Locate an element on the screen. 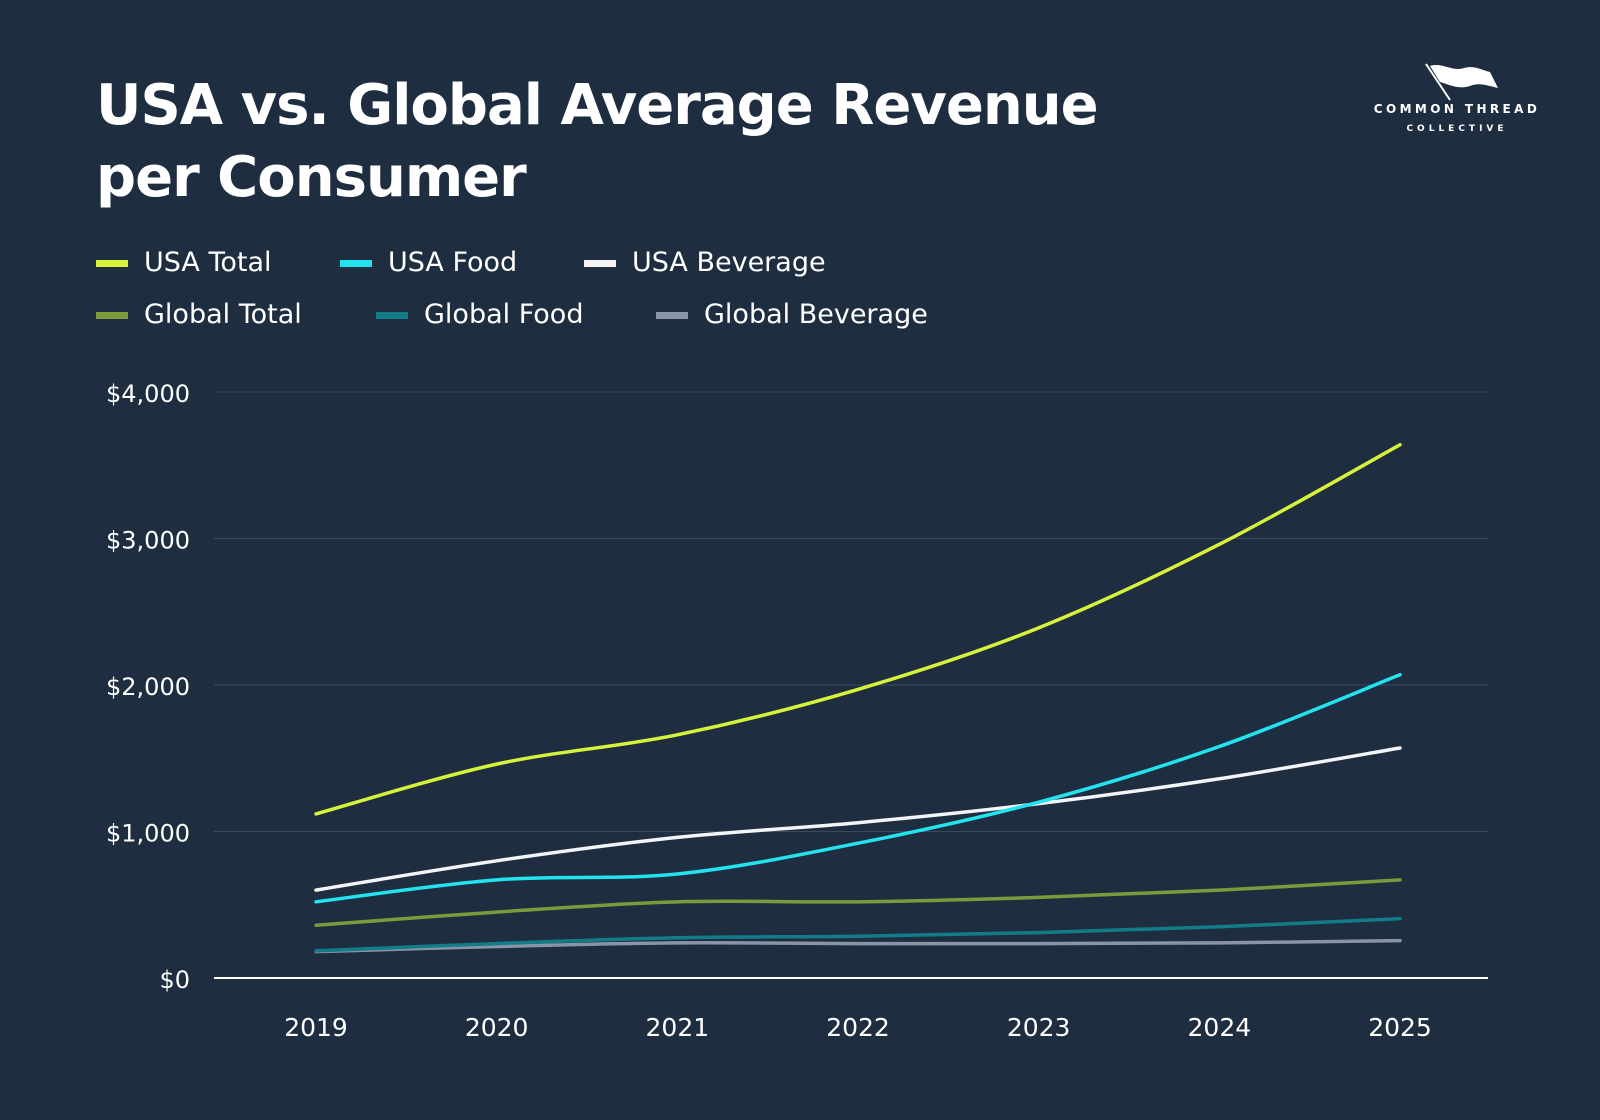 This screenshot has height=1120, width=1600. x-tick-label: 2021 is located at coordinates (678, 1027).